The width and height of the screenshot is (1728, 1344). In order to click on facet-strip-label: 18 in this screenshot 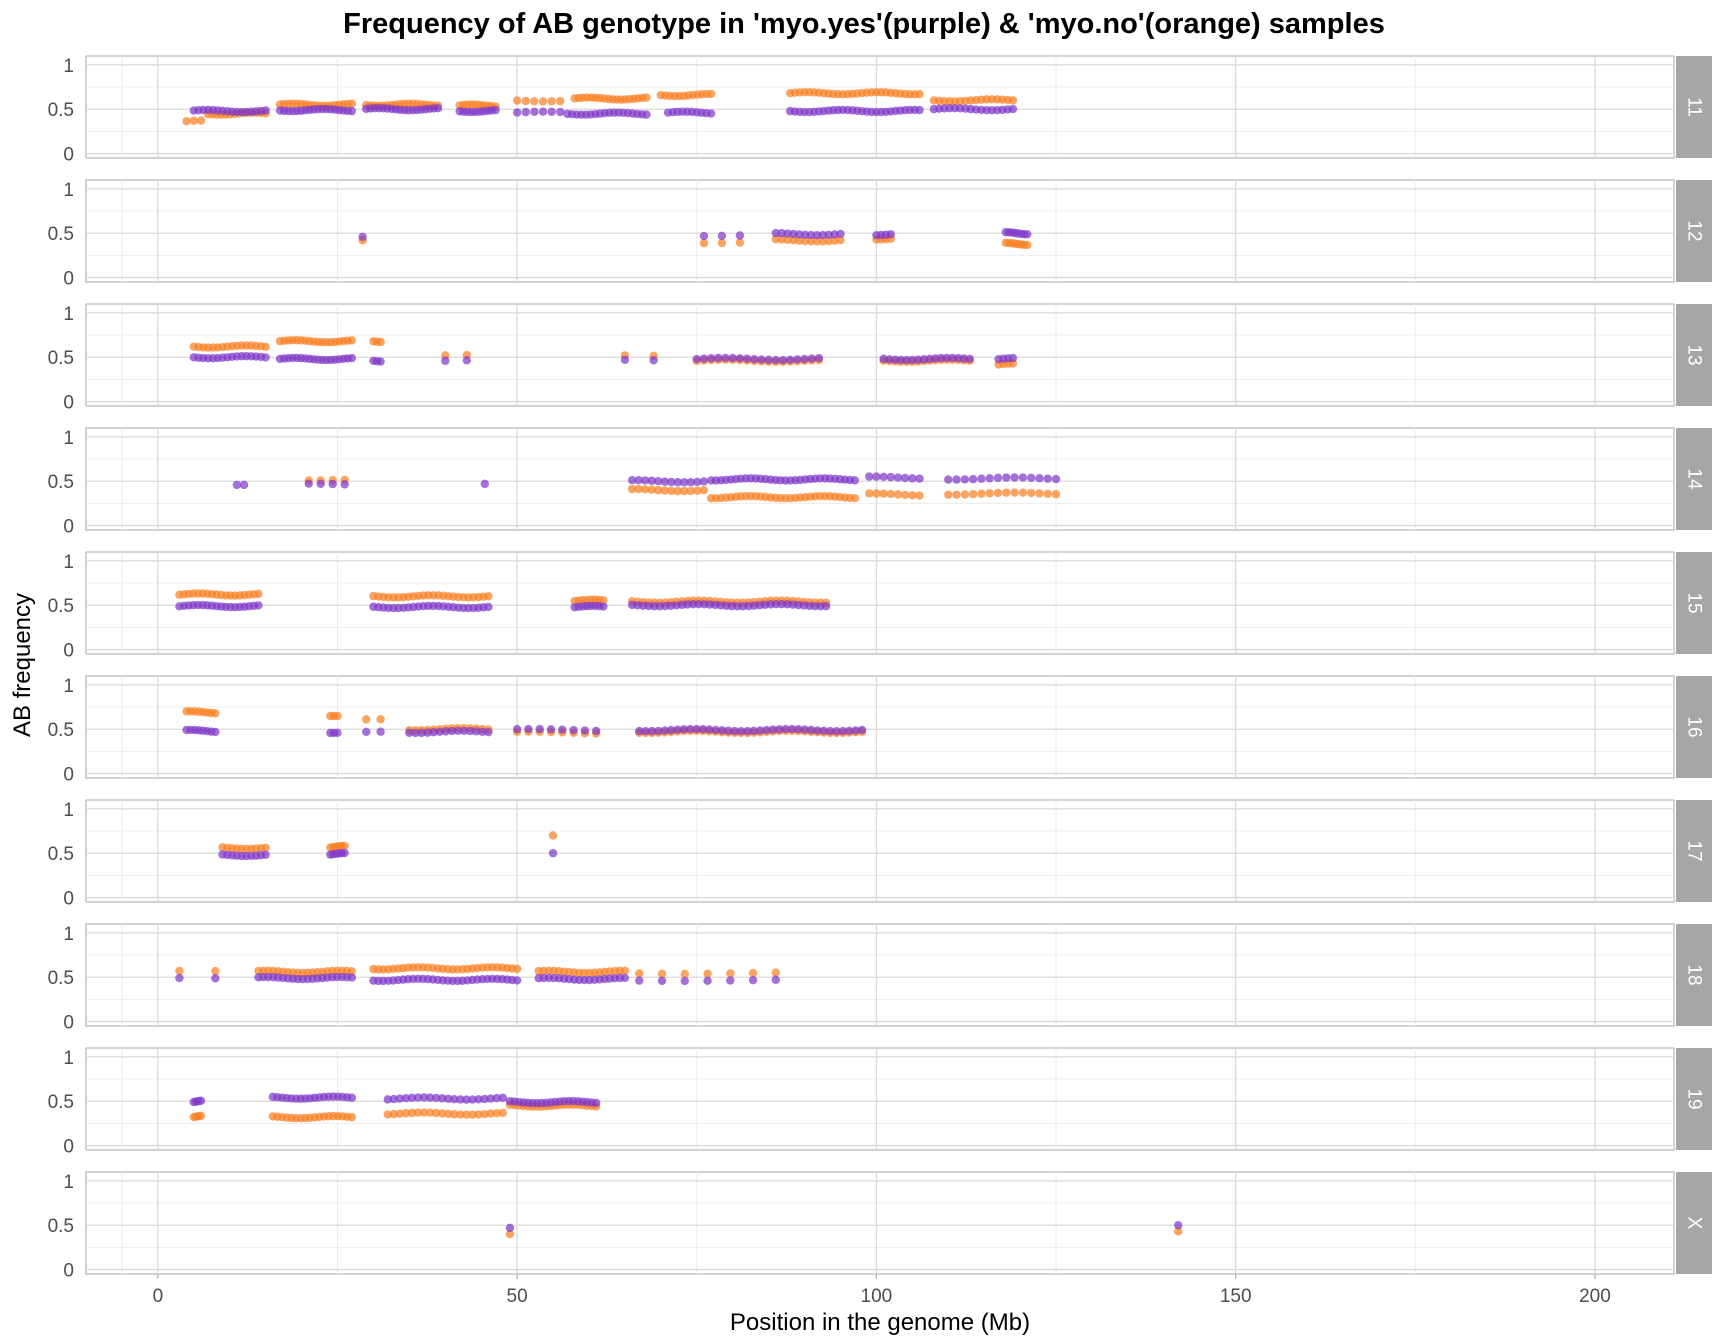, I will do `click(1694, 974)`.